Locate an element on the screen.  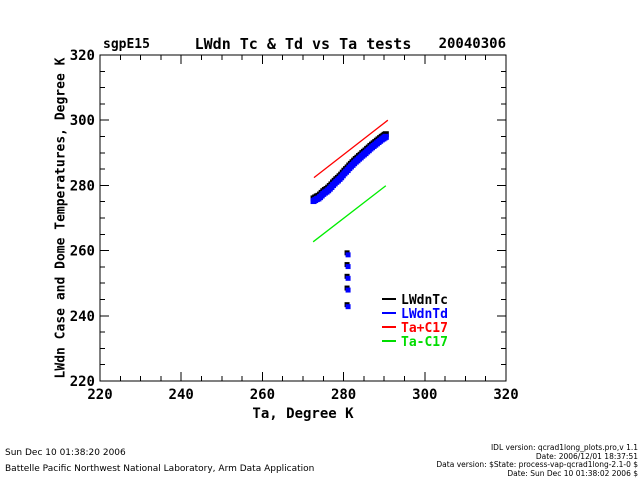
legend-label-lwdntd: LWdnTd is located at coordinates (424, 314).